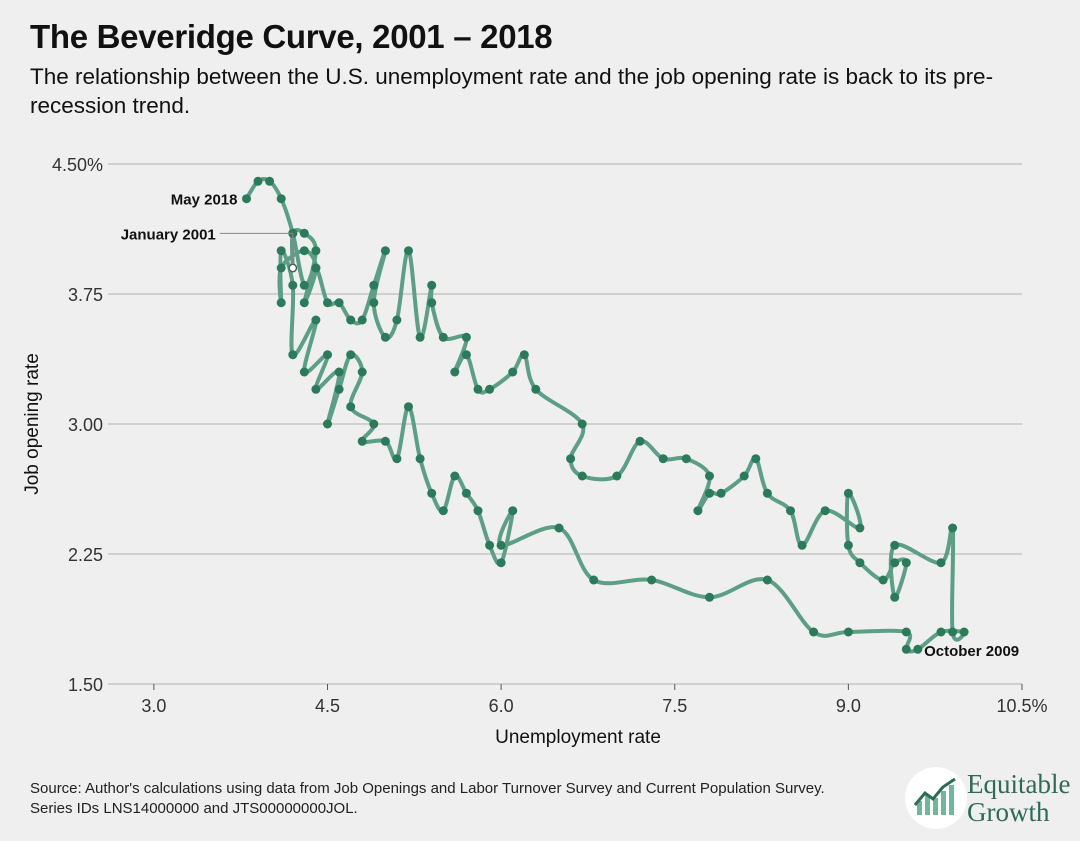 The height and width of the screenshot is (841, 1080). Describe the element at coordinates (971, 651) in the screenshot. I see `annotation-label: October 2009` at that location.